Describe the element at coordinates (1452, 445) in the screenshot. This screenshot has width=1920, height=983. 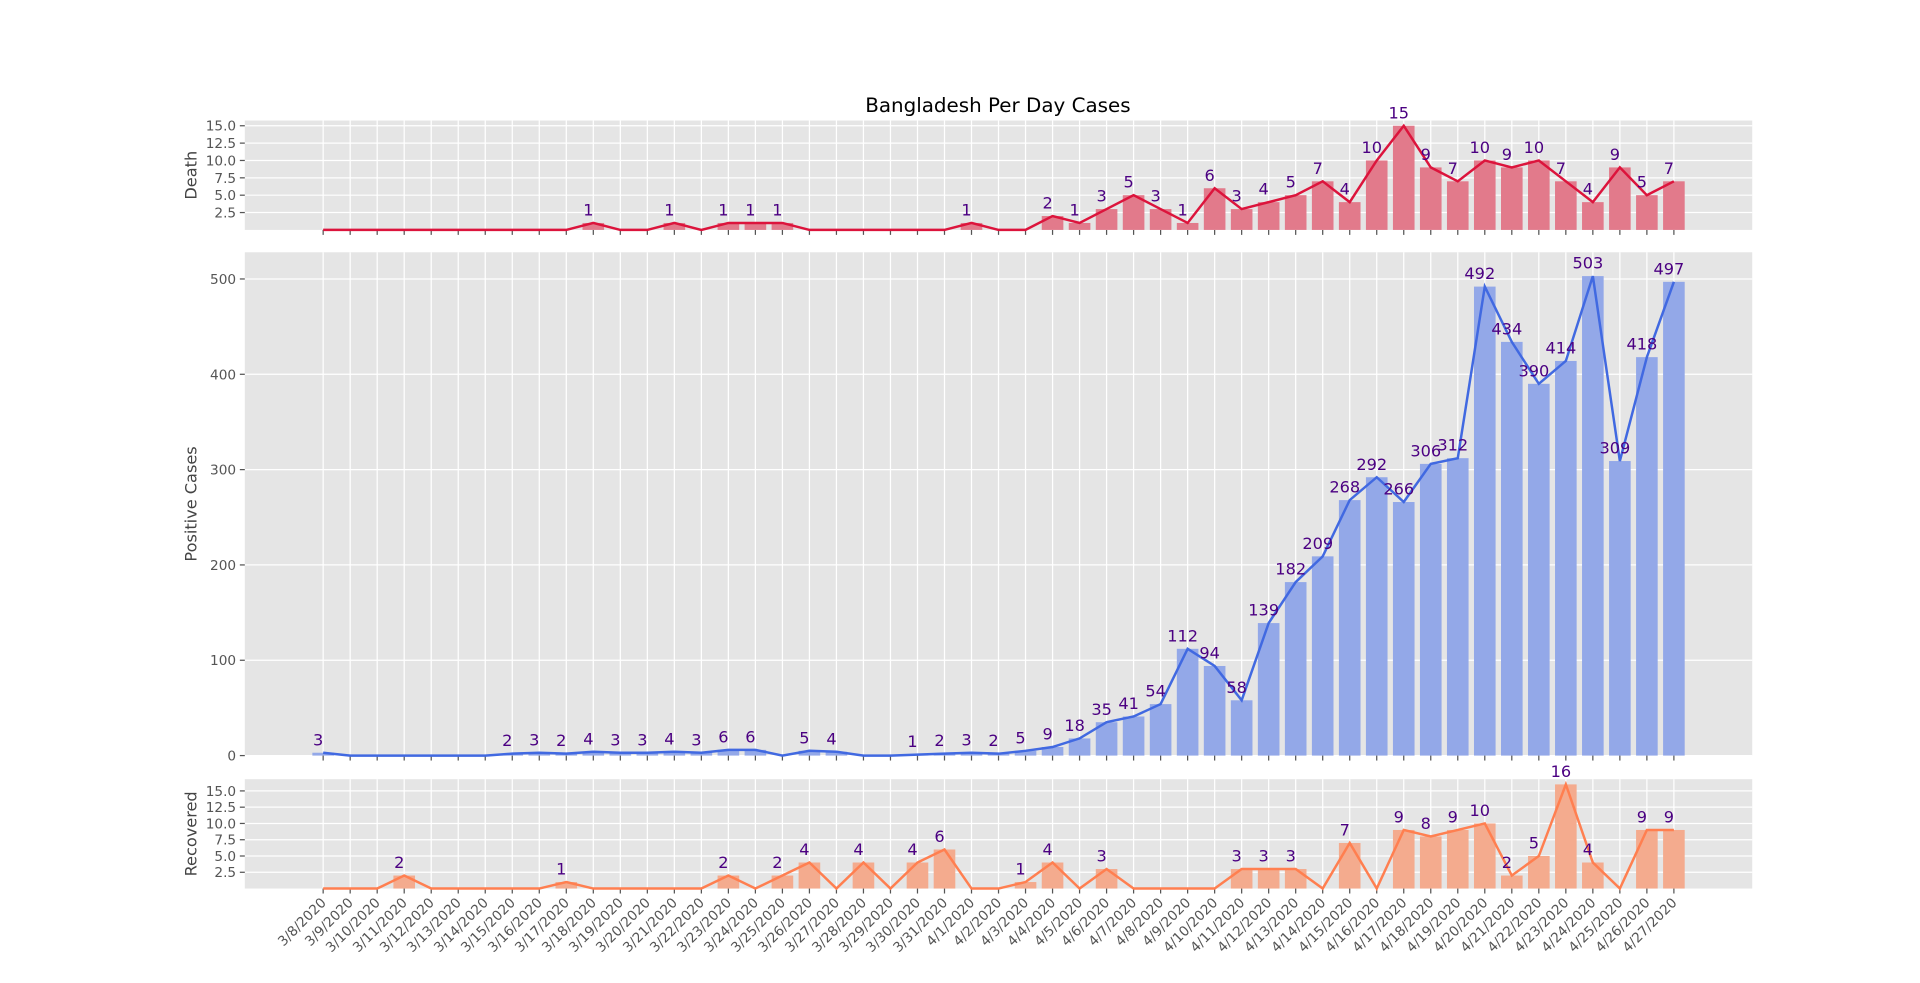
I see `data-label: 312` at that location.